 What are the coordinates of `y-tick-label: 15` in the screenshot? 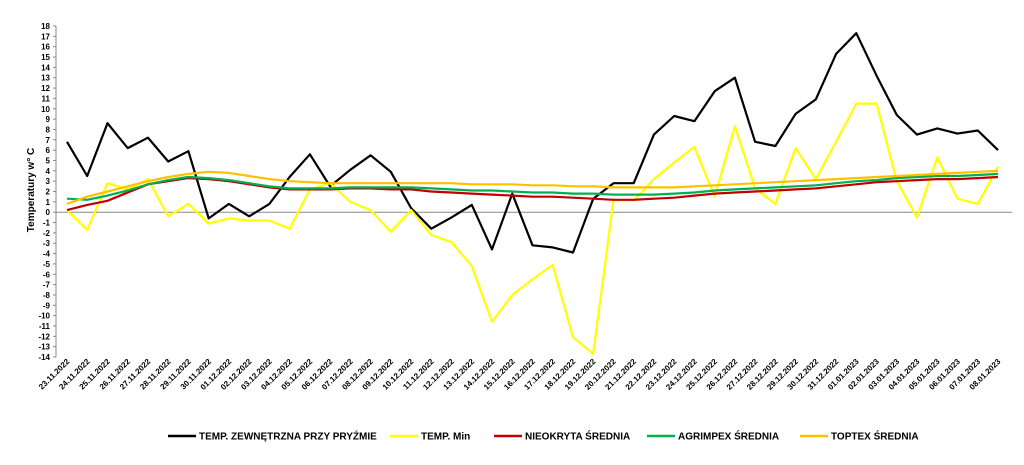 It's located at (45, 57).